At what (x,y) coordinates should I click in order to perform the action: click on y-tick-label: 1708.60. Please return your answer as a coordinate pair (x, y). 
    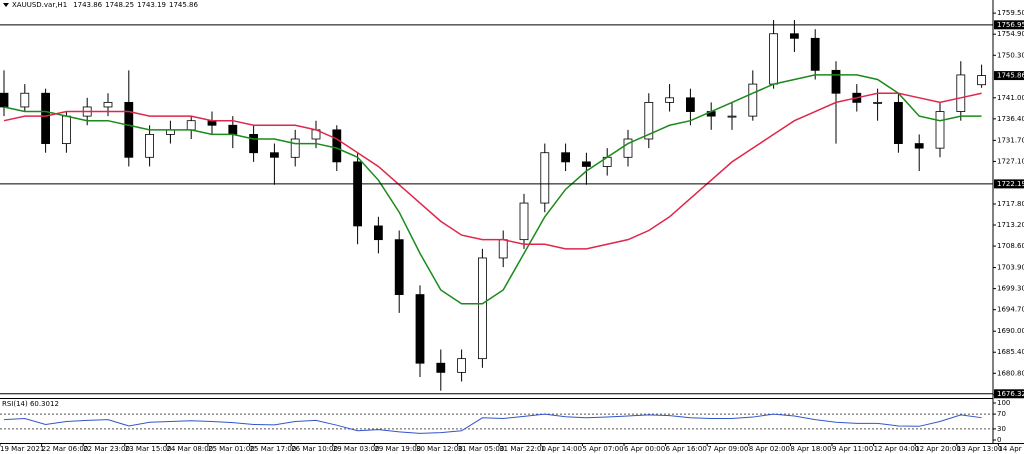
    Looking at the image, I should click on (1010, 246).